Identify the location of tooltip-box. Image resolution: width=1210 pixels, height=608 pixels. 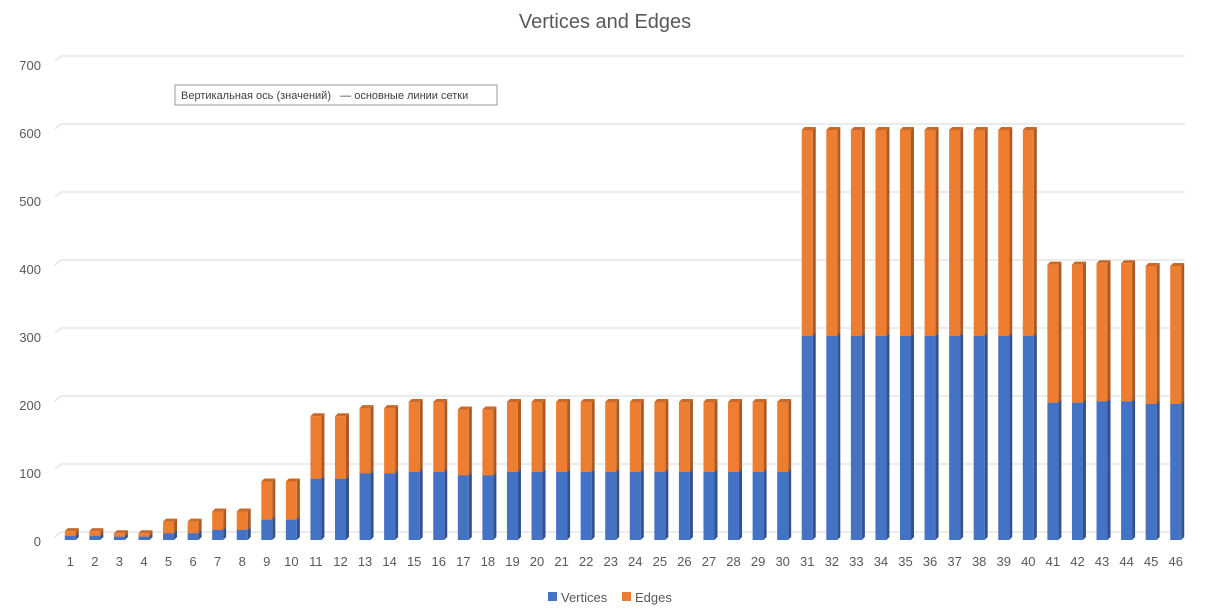
(336, 95).